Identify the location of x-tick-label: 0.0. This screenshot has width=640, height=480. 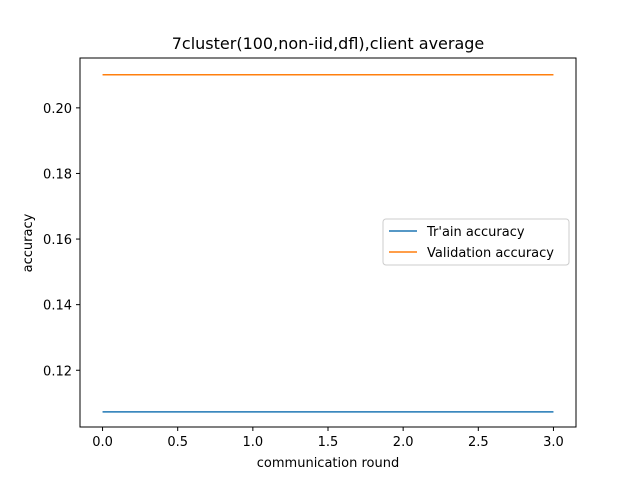
(102, 442).